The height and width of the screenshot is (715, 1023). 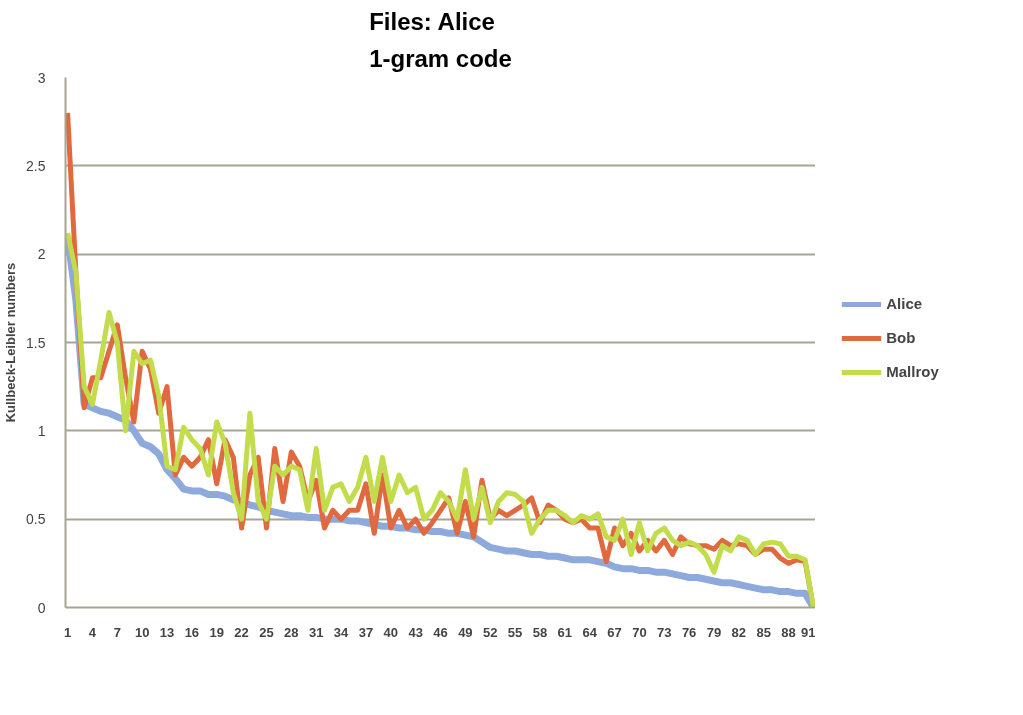 I want to click on y-tick-label: 2.5, so click(x=36, y=165).